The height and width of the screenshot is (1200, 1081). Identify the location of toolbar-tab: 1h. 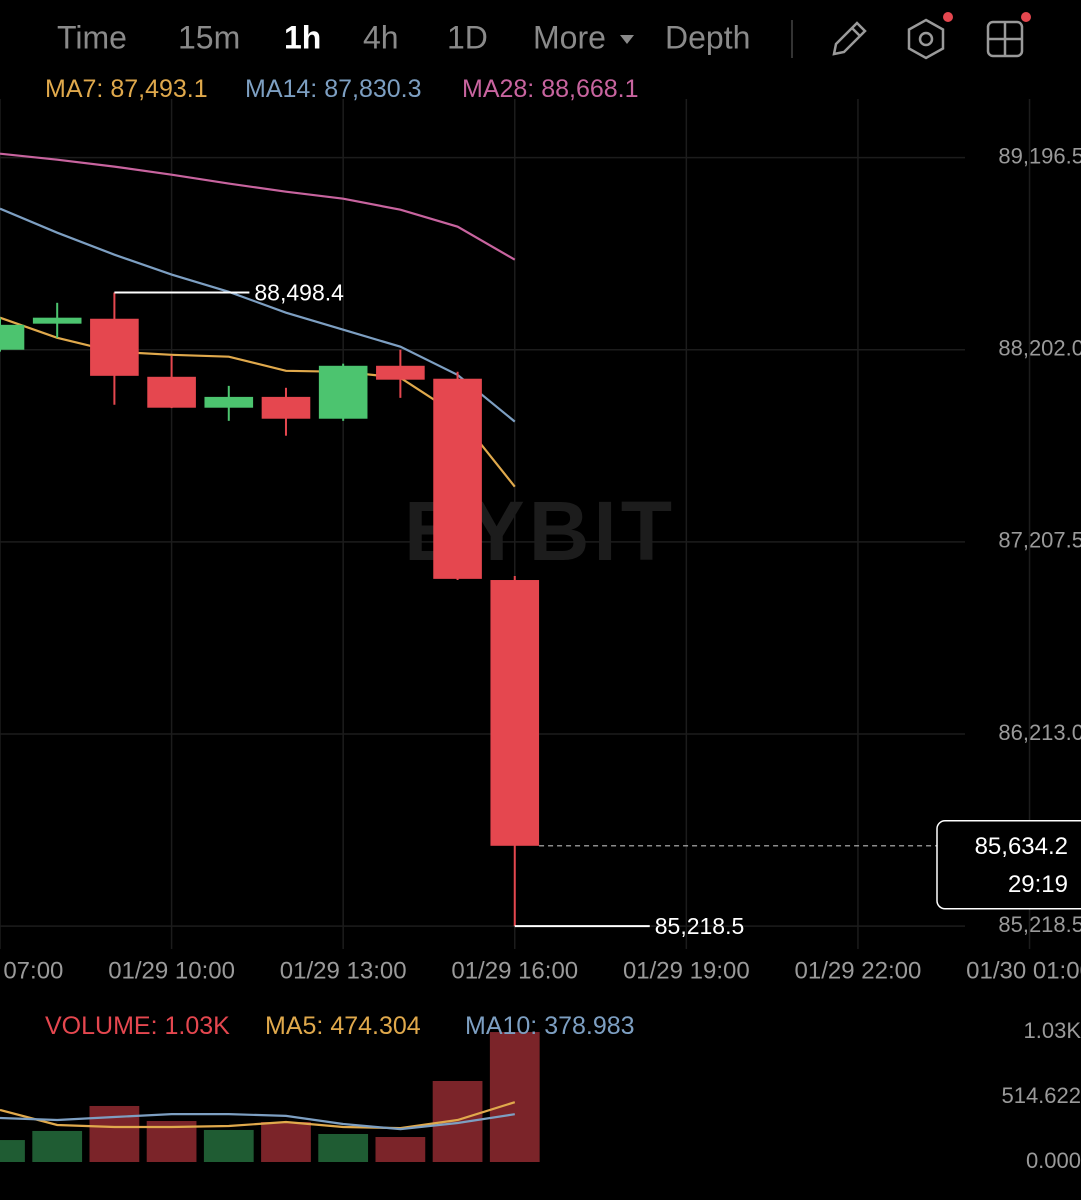
(302, 37).